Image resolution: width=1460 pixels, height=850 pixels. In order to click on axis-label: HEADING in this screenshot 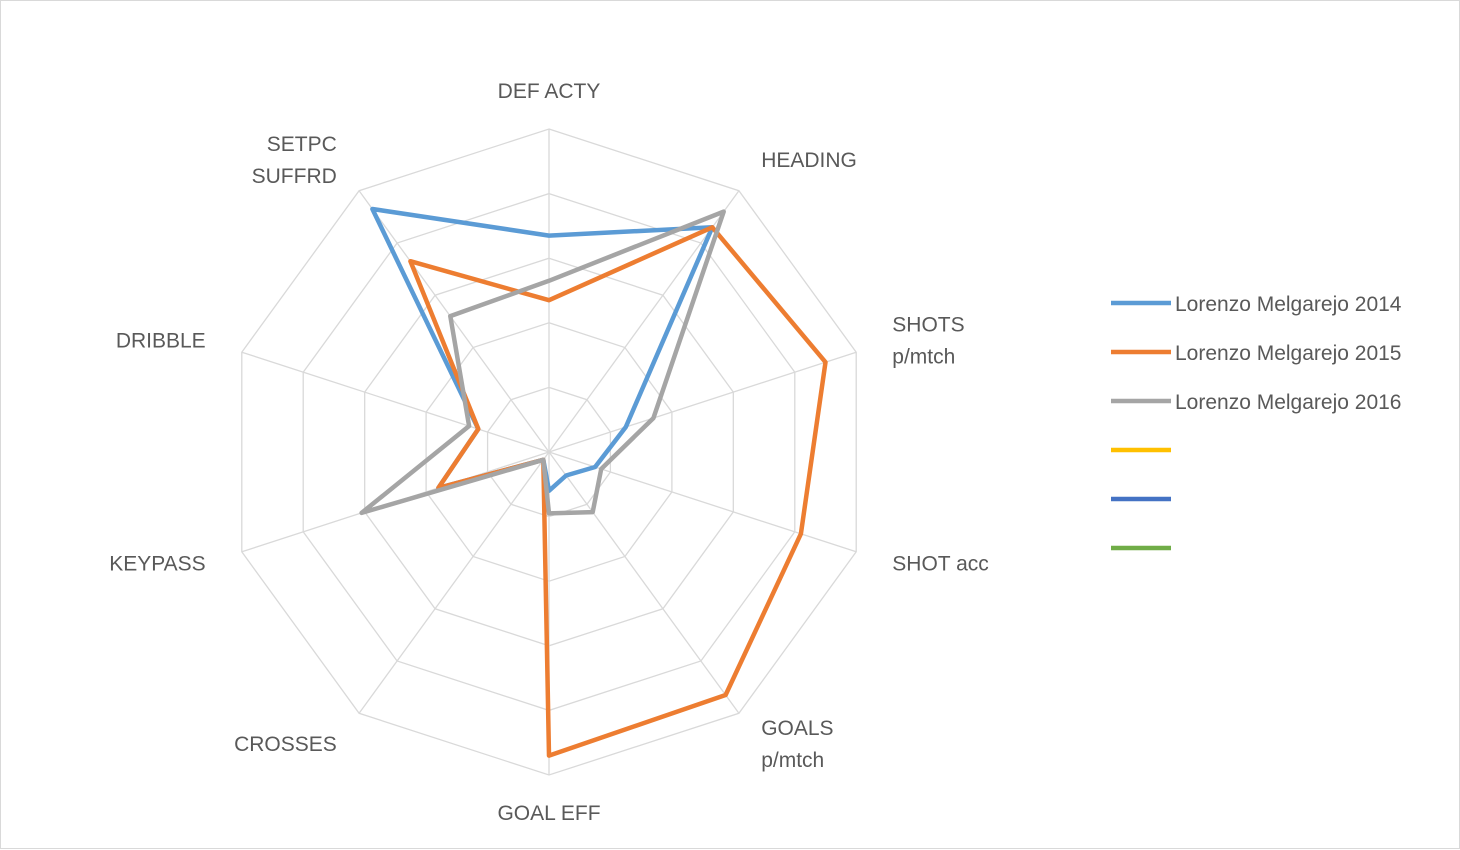, I will do `click(809, 160)`.